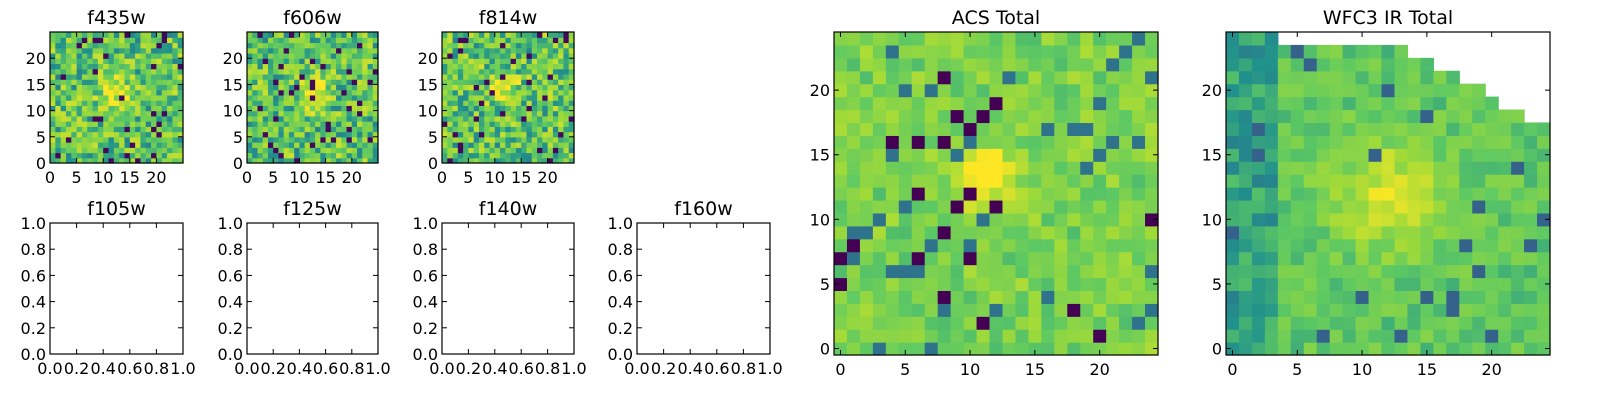 Image resolution: width=1600 pixels, height=400 pixels. I want to click on x-tick-label: 10, so click(970, 369).